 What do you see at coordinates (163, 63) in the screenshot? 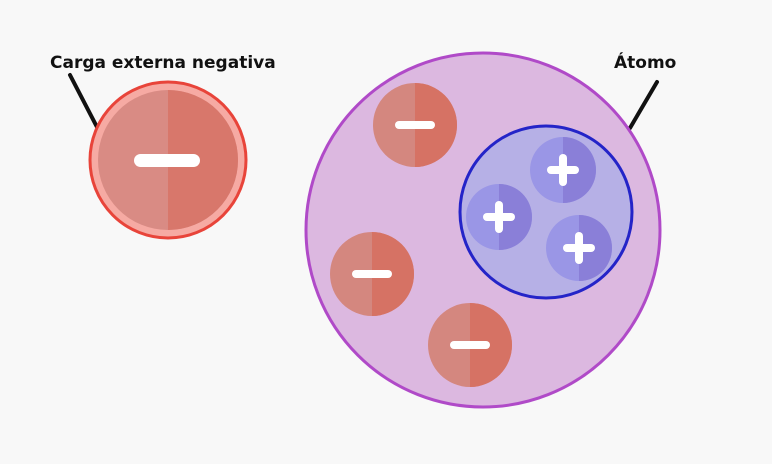
I see `external-charge-label: Carga externa negativa` at bounding box center [163, 63].